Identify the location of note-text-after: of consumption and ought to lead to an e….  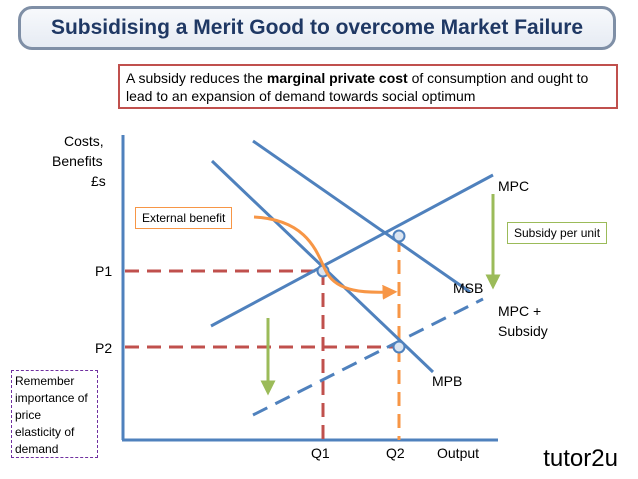
(357, 87).